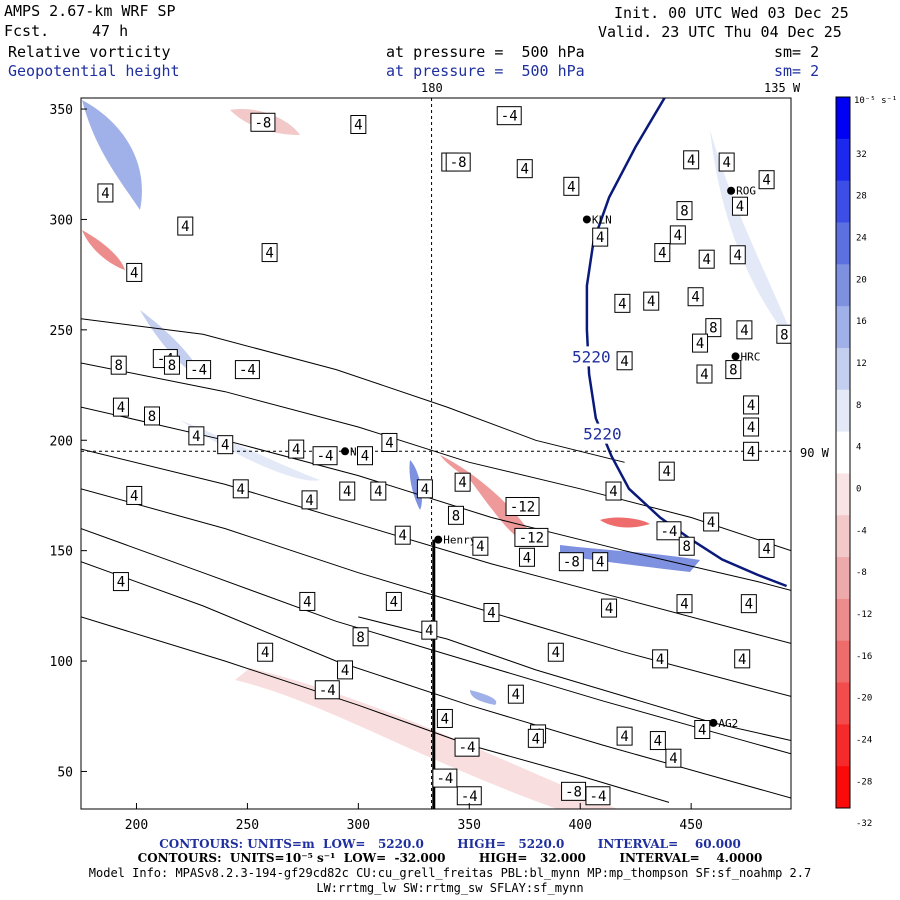 The height and width of the screenshot is (900, 900). Describe the element at coordinates (110, 31) in the screenshot. I see `fcst-value: 47 h` at that location.